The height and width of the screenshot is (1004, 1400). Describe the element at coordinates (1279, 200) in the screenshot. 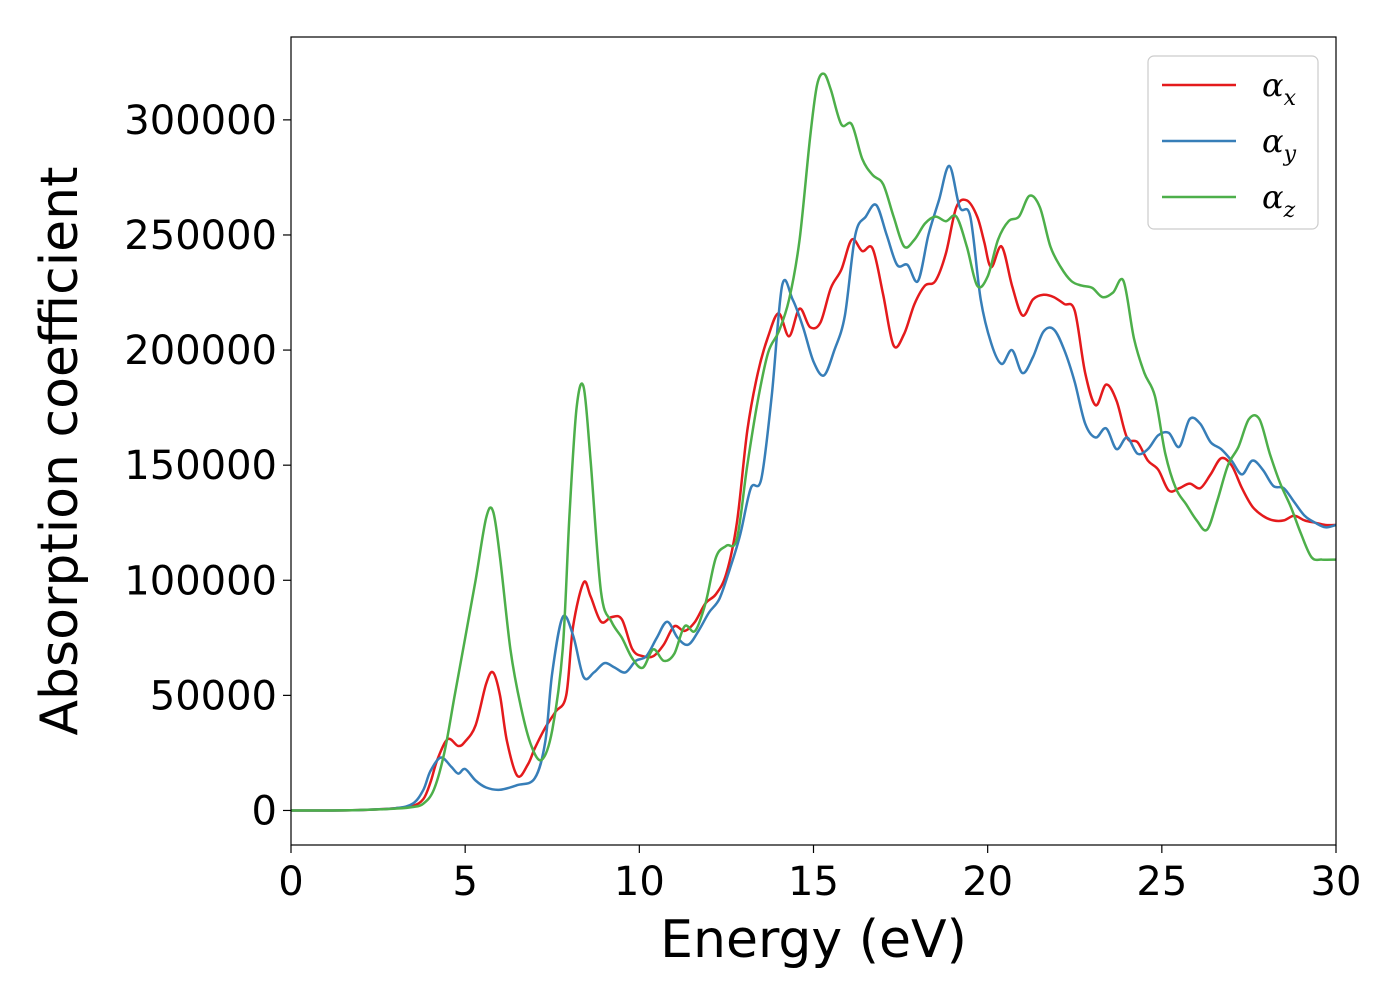

I see `legend-label-z: αz` at that location.